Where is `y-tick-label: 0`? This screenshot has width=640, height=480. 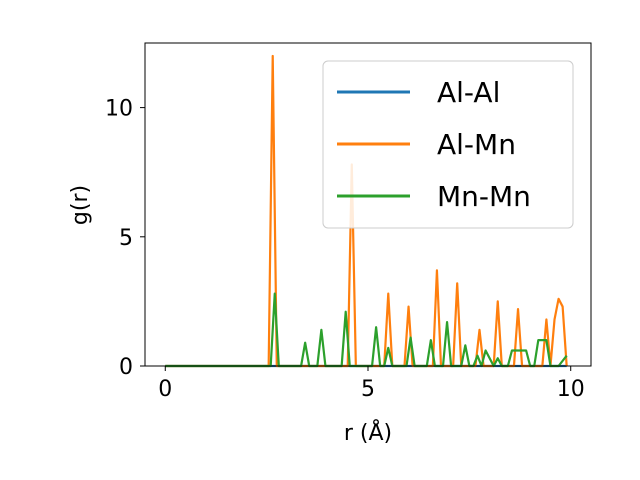
y-tick-label: 0 is located at coordinates (126, 367).